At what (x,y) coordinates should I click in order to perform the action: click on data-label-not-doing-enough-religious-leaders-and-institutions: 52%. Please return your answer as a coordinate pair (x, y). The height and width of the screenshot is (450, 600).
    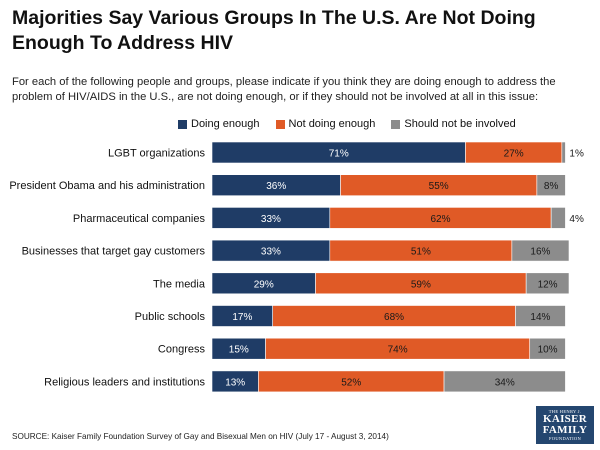
    Looking at the image, I should click on (351, 382).